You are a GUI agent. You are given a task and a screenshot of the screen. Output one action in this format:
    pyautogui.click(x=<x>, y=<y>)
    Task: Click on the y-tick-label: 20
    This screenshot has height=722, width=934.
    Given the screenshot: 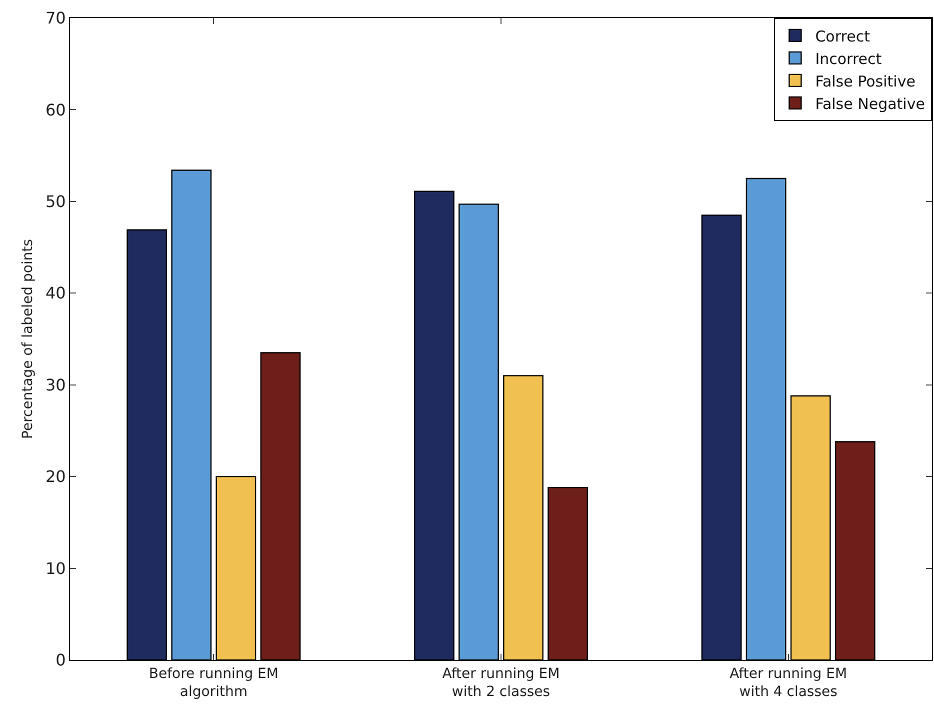 What is the action you would take?
    pyautogui.click(x=55, y=476)
    